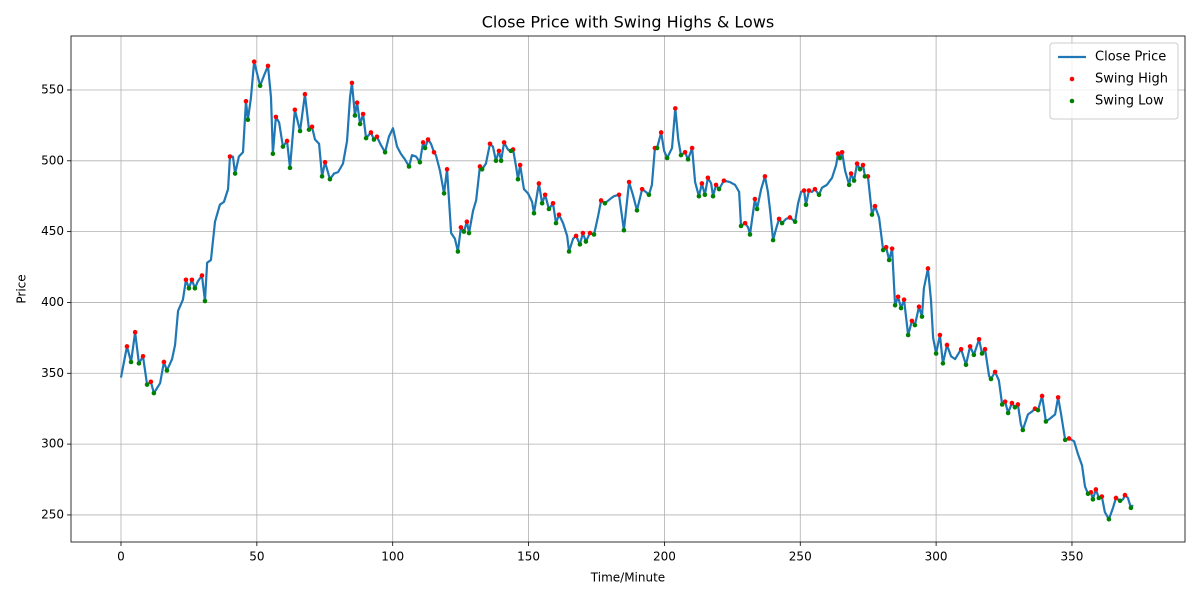  Describe the element at coordinates (936, 557) in the screenshot. I see `x-tick-label: 300` at that location.